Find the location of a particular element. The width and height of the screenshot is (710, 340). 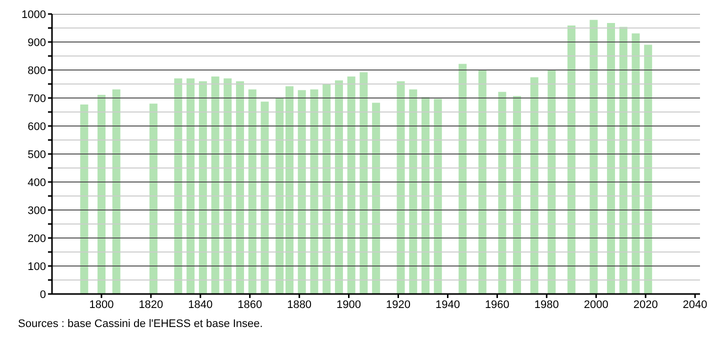

y-tick-label: 500 is located at coordinates (37, 154).